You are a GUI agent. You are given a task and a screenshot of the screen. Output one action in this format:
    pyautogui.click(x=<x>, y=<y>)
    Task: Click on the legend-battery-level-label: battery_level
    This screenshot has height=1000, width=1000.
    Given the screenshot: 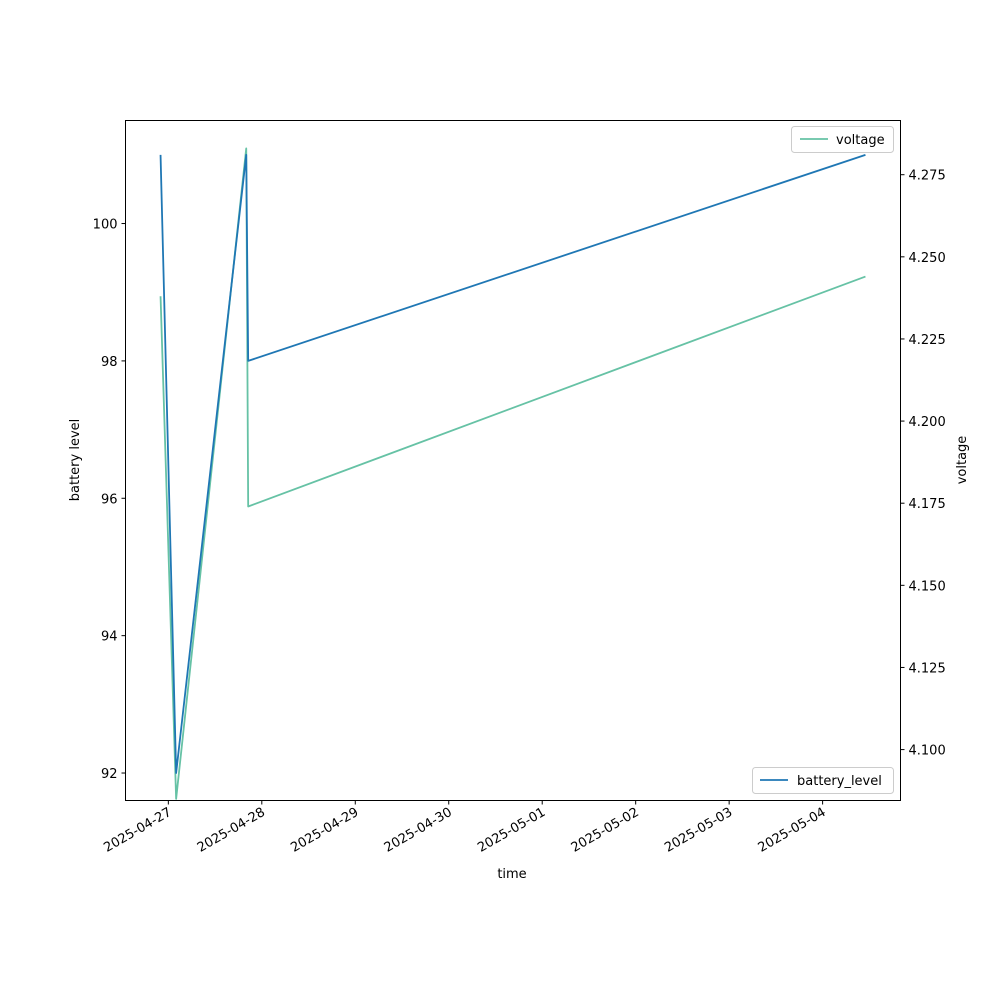 What is the action you would take?
    pyautogui.click(x=839, y=781)
    